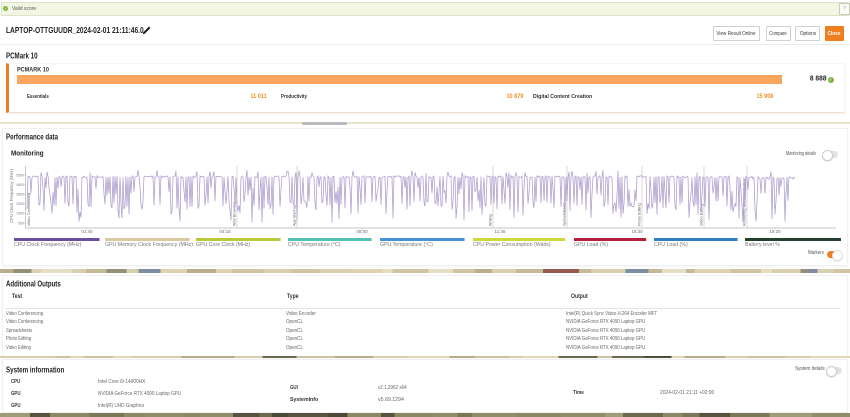 The height and width of the screenshot is (417, 850). What do you see at coordinates (565, 214) in the screenshot?
I see `svg-text: Spreadsheets` at bounding box center [565, 214].